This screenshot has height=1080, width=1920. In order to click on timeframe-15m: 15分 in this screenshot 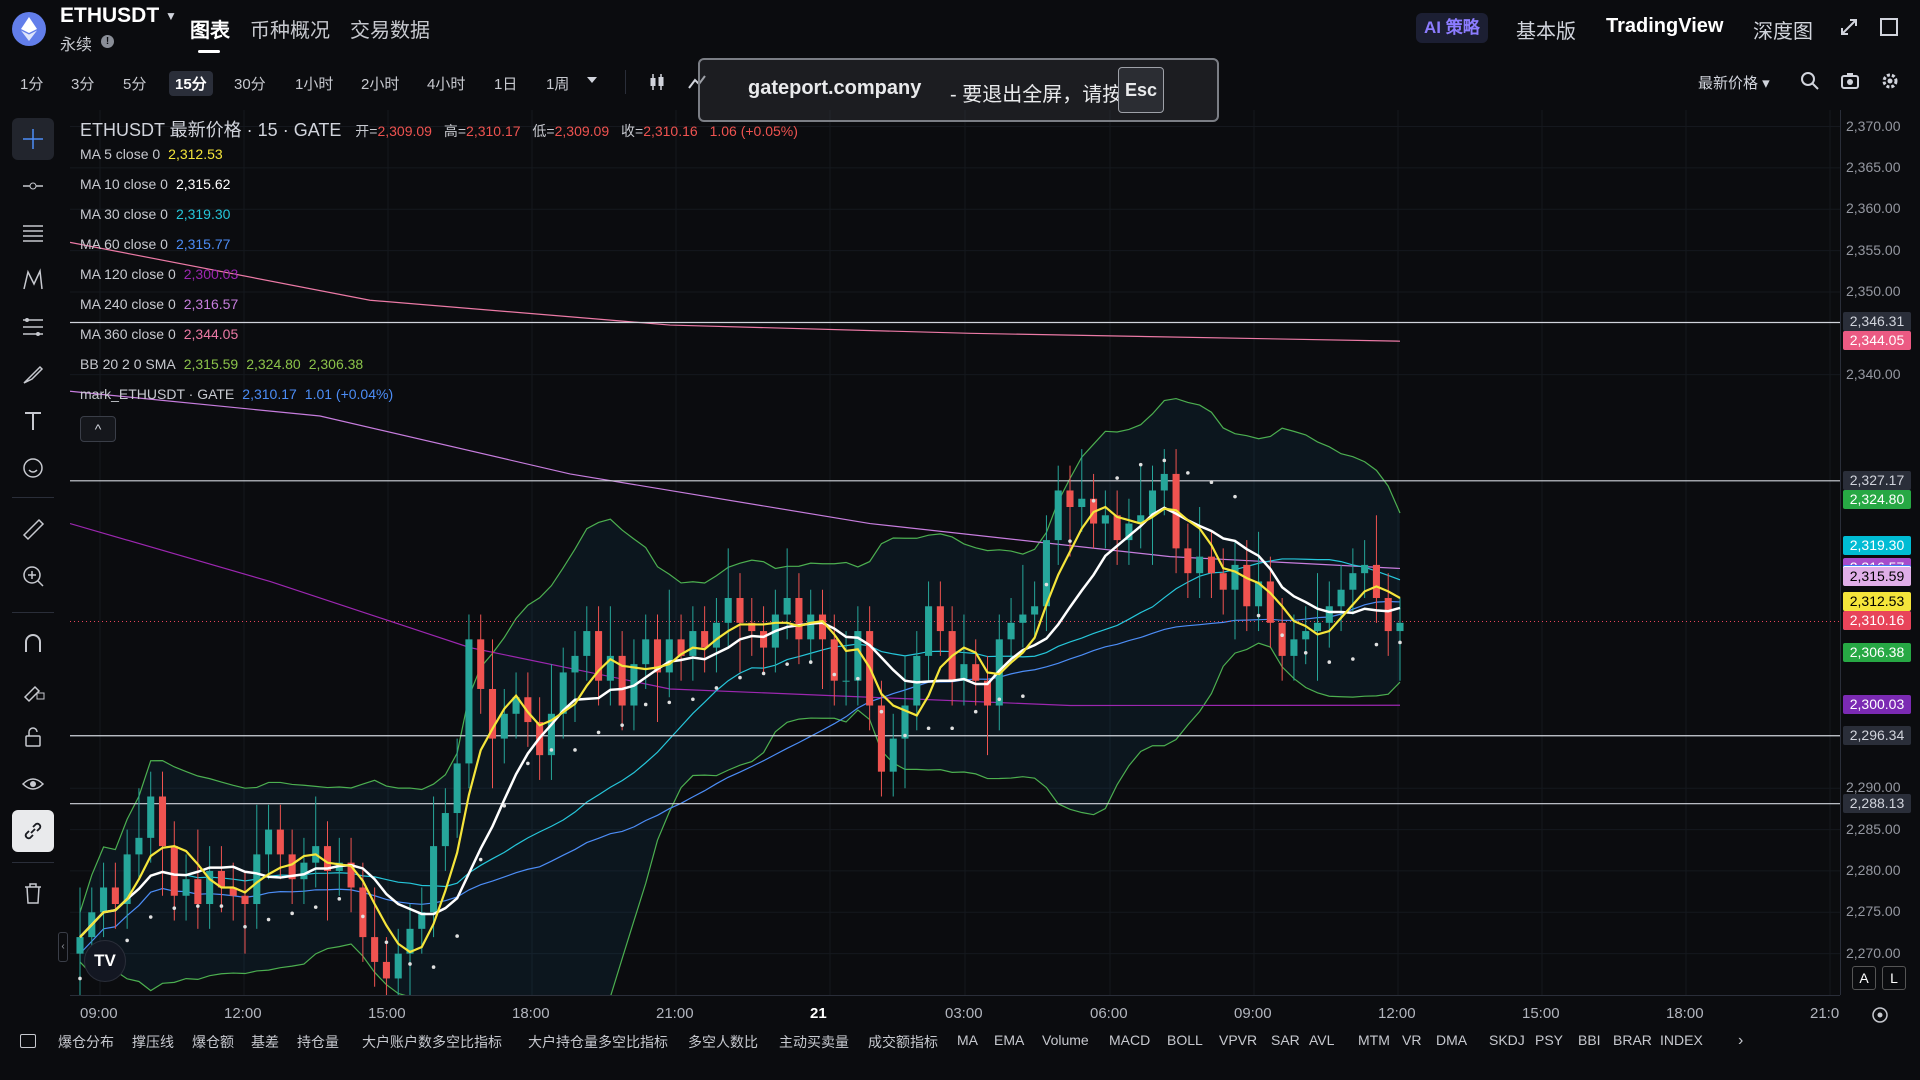, I will do `click(191, 83)`.